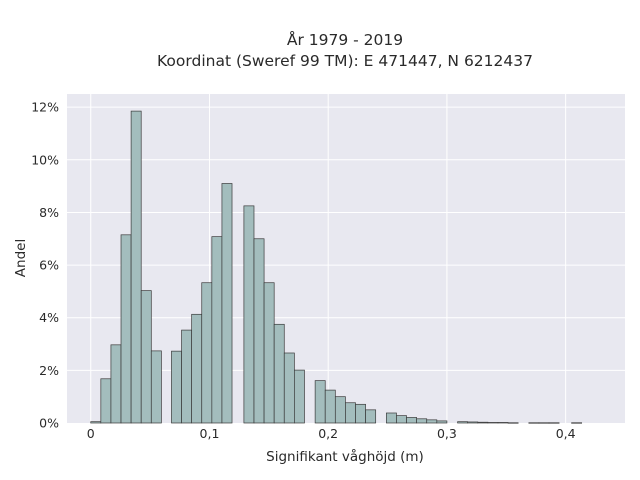 This screenshot has height=480, width=640. I want to click on y-axis-ticks: 0% 2% 4% 6% 8% 10% 12%, so click(45, 265).